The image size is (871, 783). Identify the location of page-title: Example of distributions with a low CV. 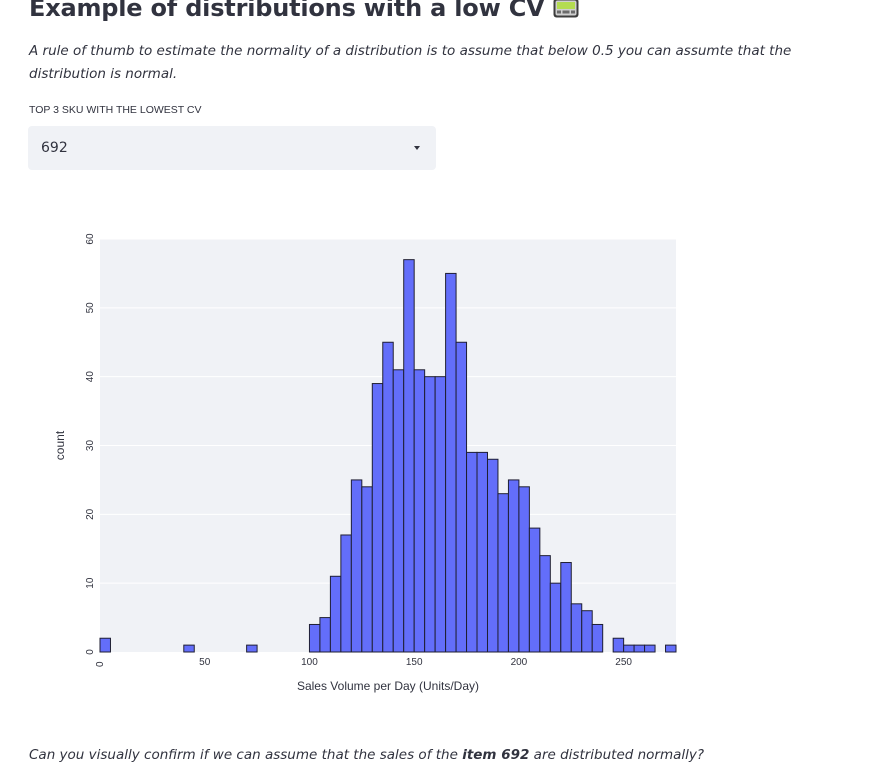
(304, 11).